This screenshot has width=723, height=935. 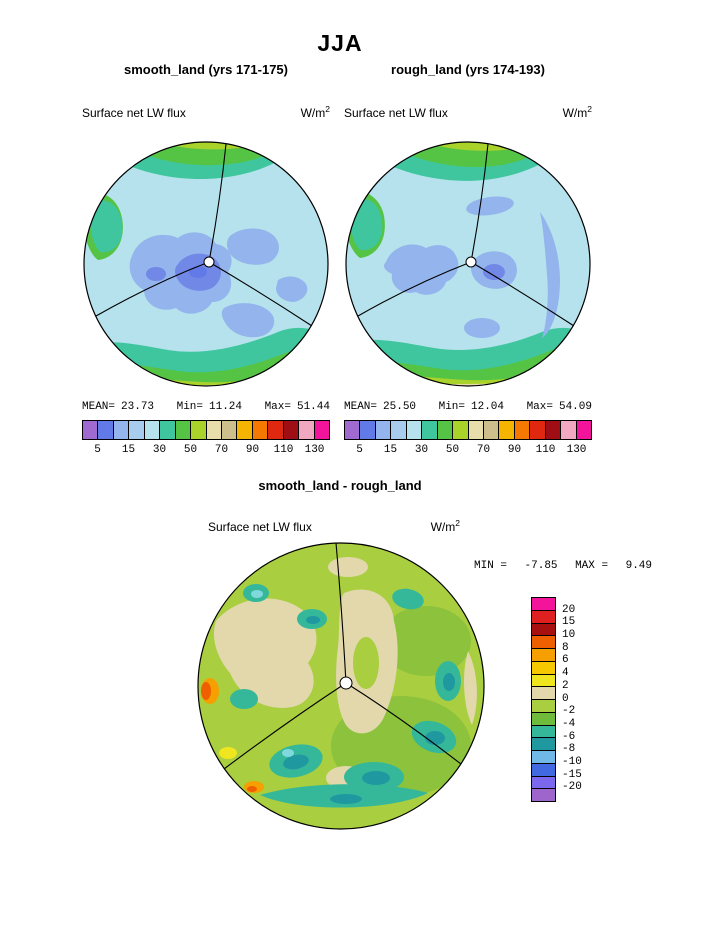 What do you see at coordinates (97, 450) in the screenshot?
I see `colorbar-tick-label: 5` at bounding box center [97, 450].